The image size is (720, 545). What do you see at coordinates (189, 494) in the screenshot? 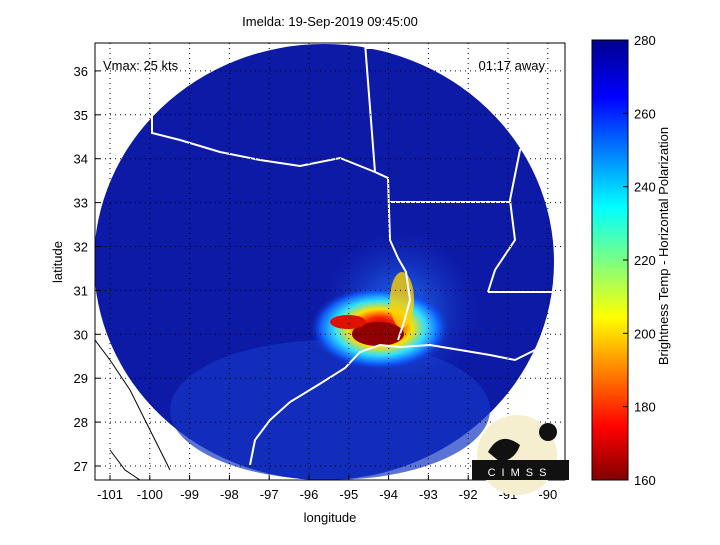
I see `x-tick-label: -99` at bounding box center [189, 494].